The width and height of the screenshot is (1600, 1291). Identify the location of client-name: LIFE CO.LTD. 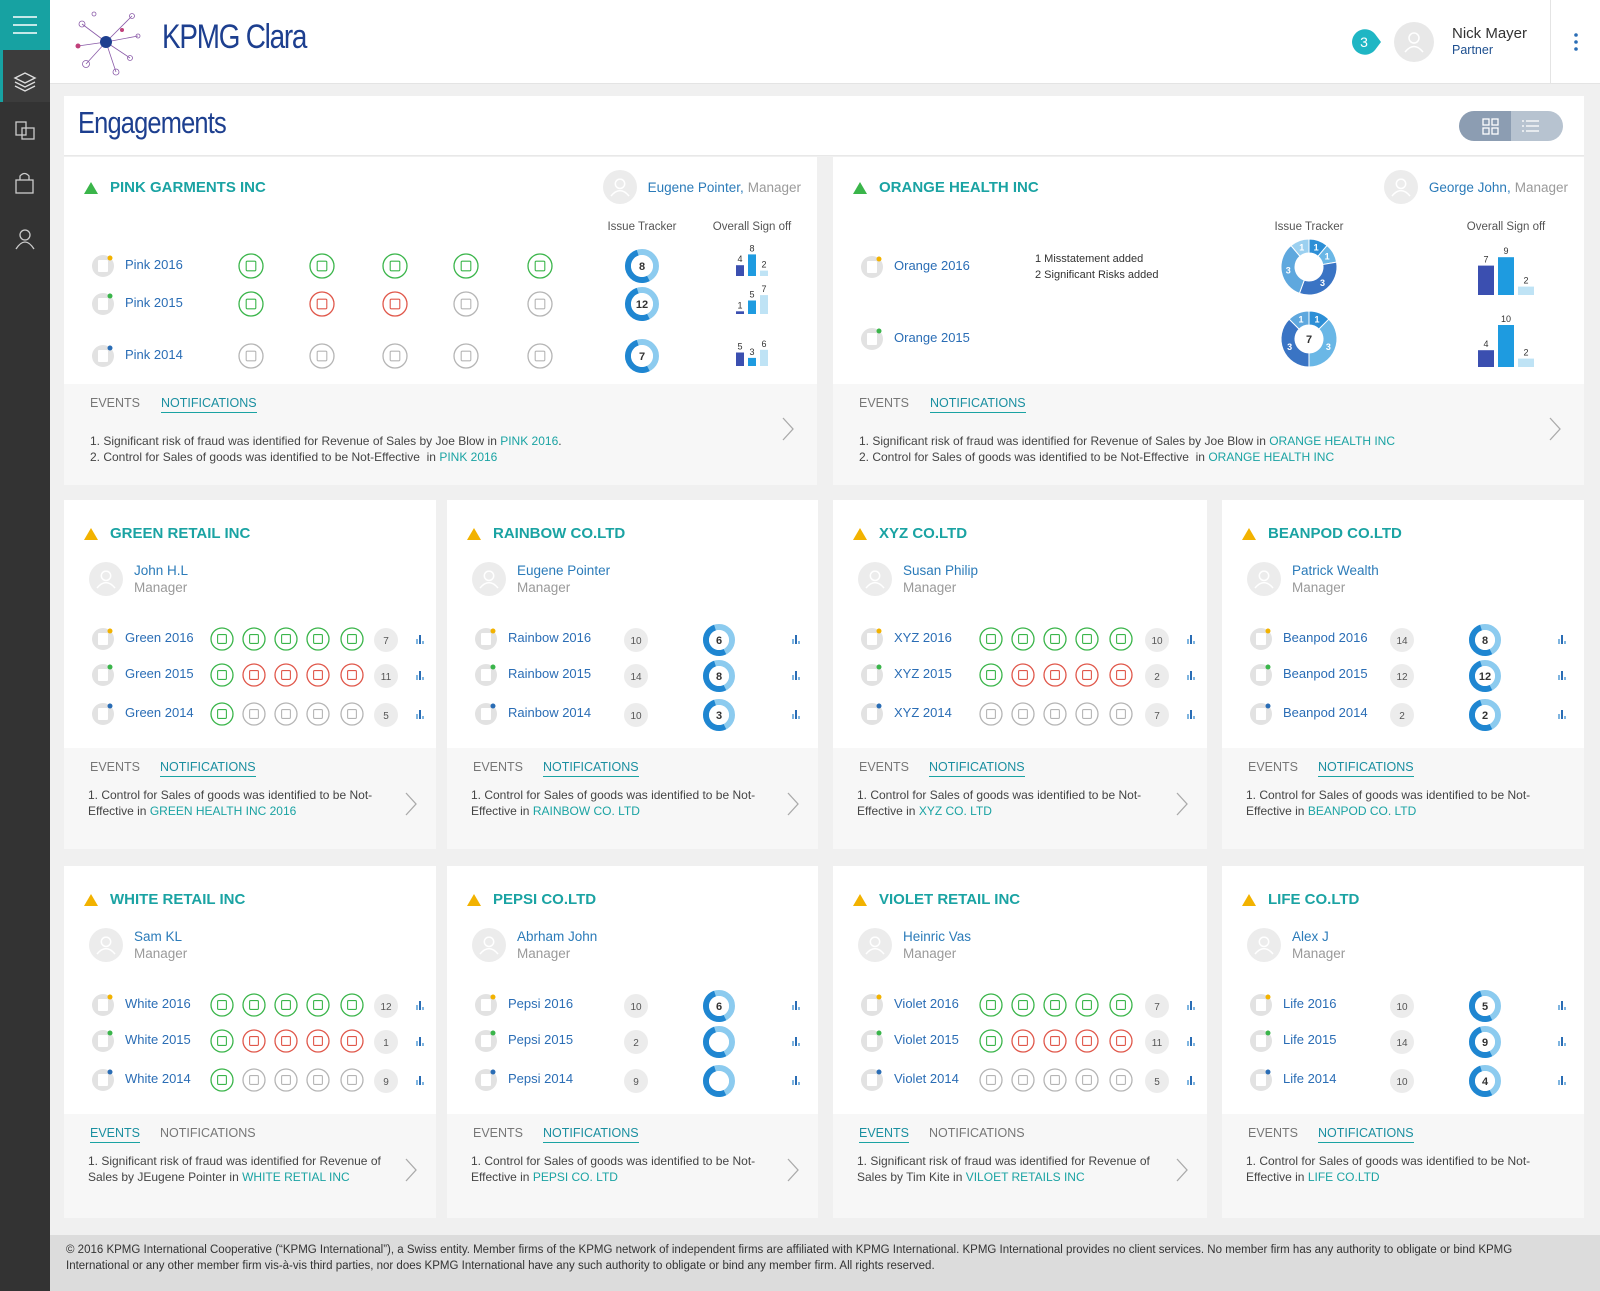
(1314, 899).